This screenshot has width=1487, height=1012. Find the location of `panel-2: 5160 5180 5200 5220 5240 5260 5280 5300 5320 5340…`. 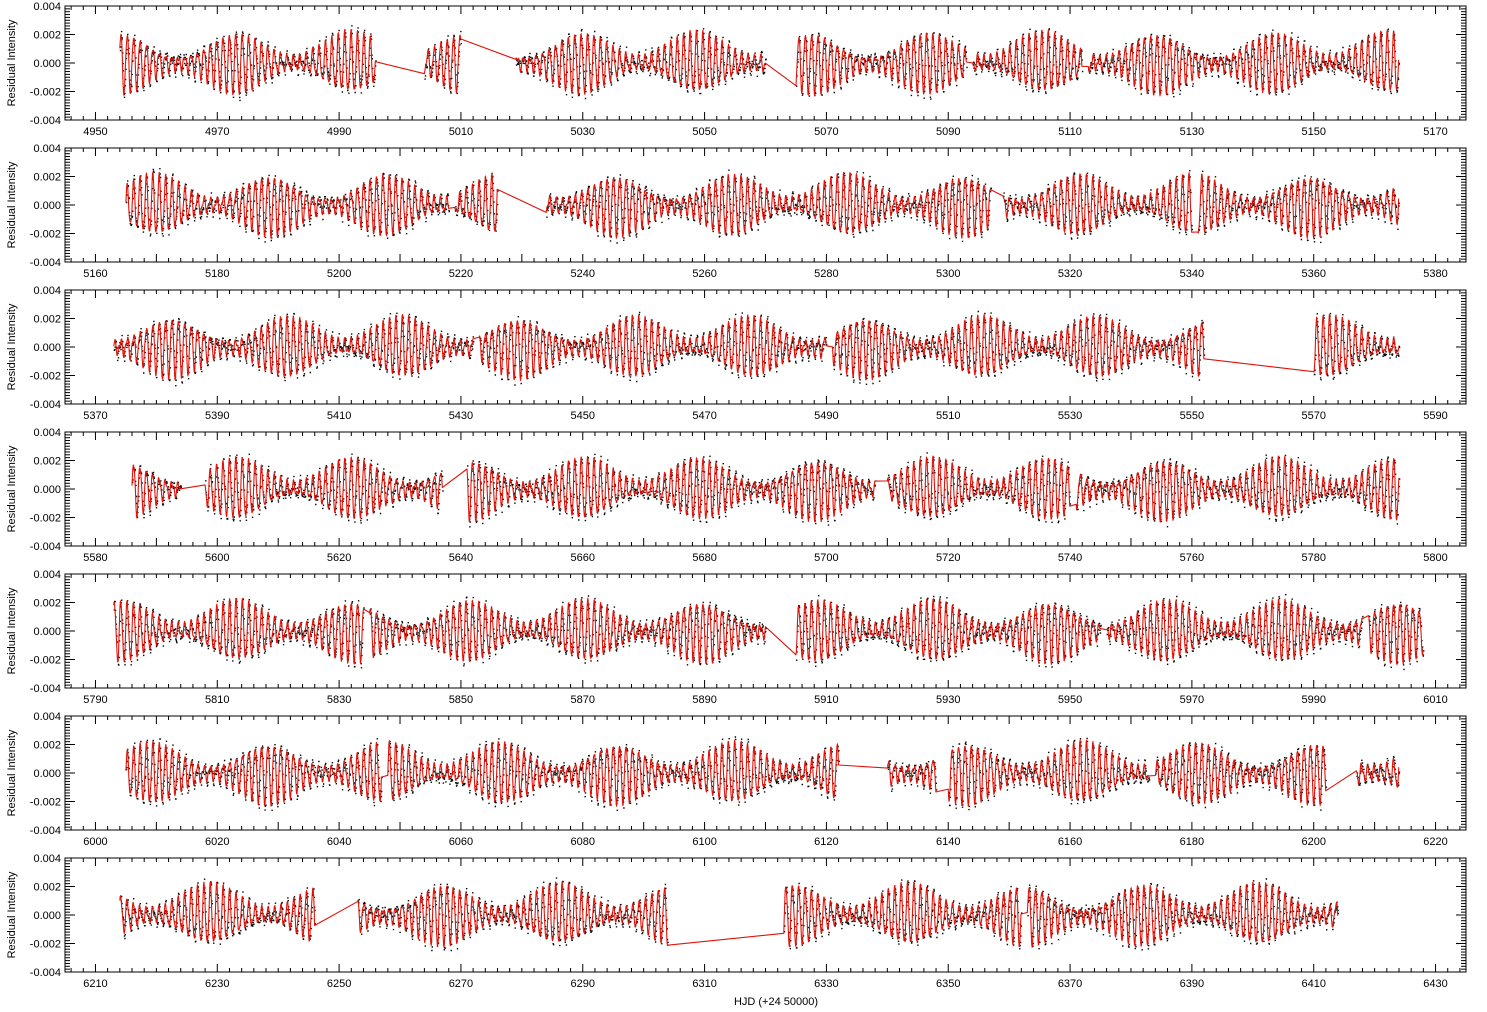

panel-2: 5160 5180 5200 5220 5240 5260 5280 5300 5320 5340… is located at coordinates (736, 211).